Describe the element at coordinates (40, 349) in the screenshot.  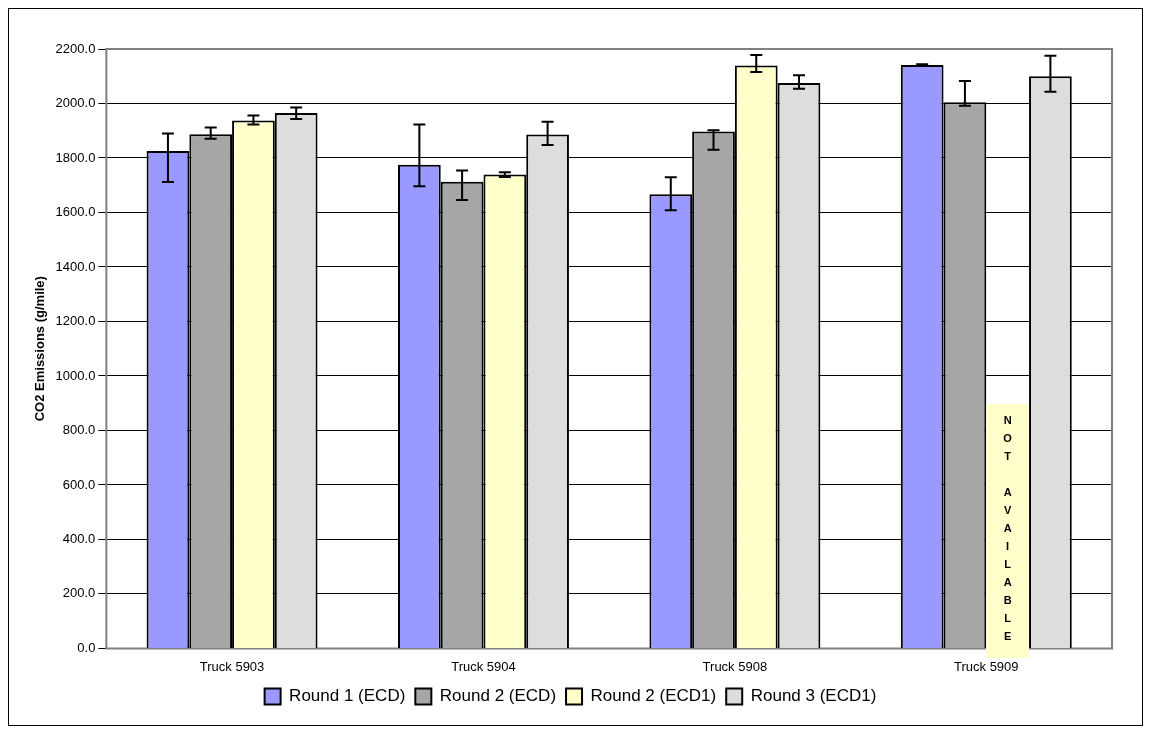
I see `y-axis-title: CO2 Emissions (g/mile)` at that location.